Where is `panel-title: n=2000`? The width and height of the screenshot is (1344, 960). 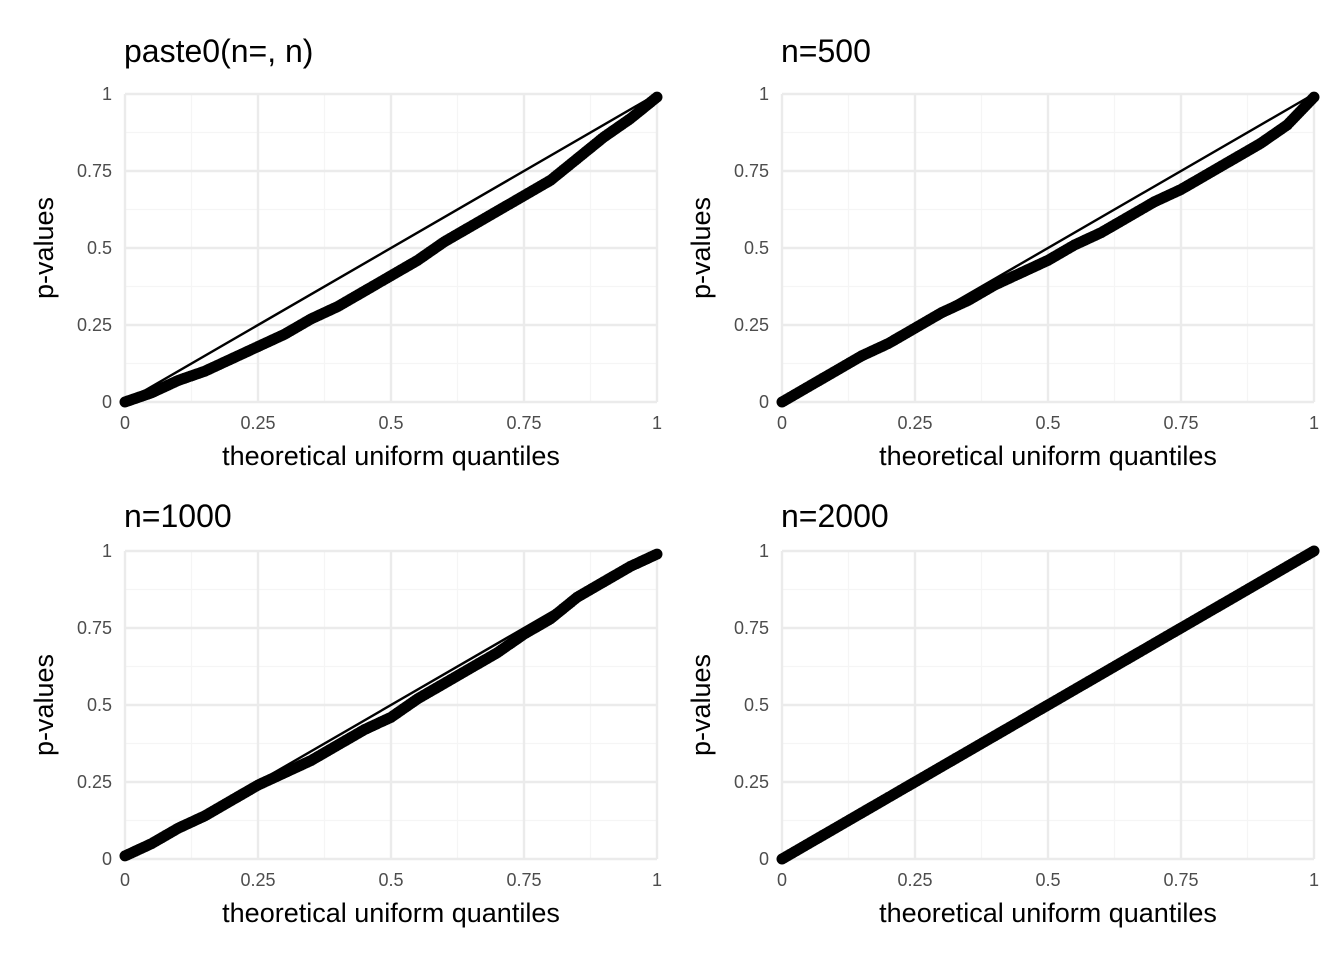
panel-title: n=2000 is located at coordinates (835, 516).